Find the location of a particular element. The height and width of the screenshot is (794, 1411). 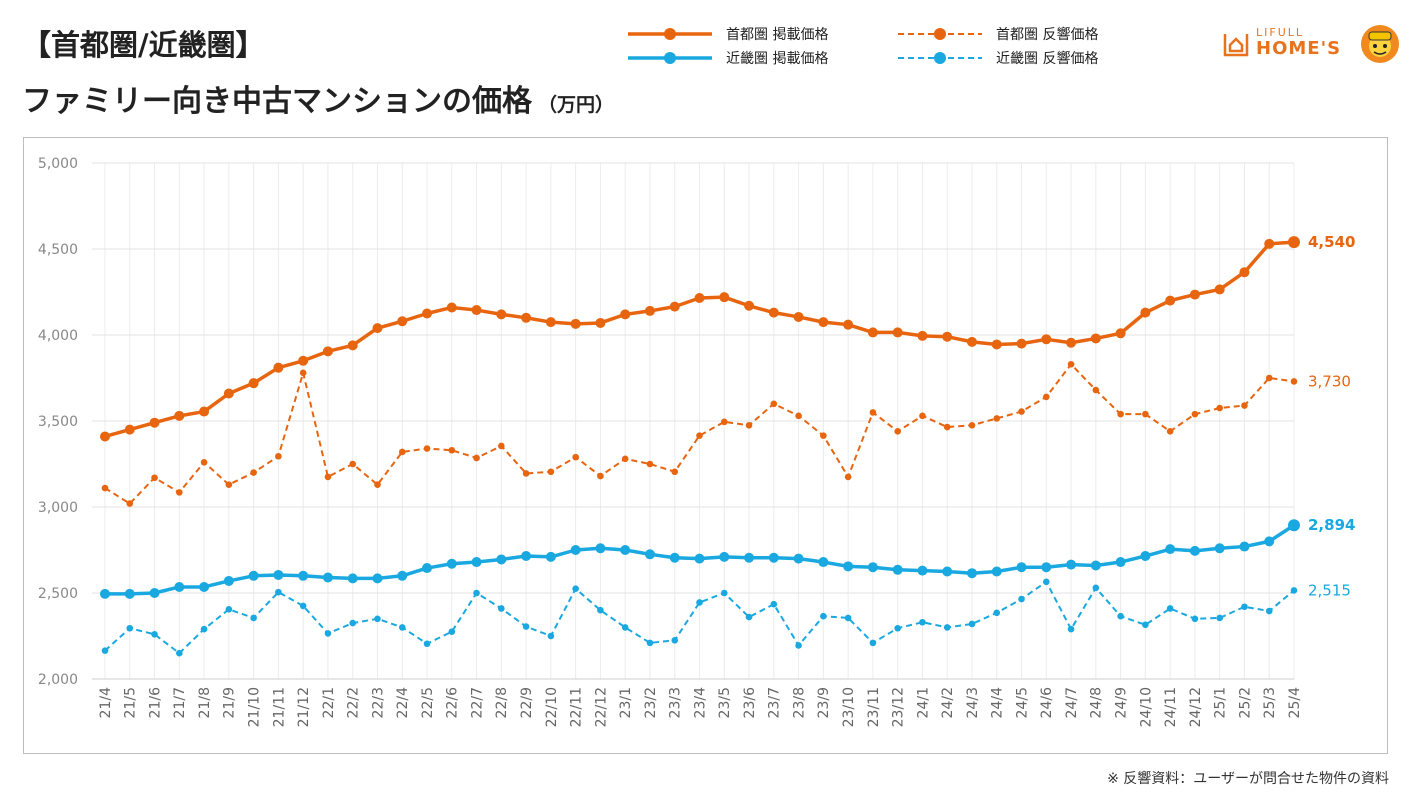

x-tick-label: 24/10 is located at coordinates (1146, 707).